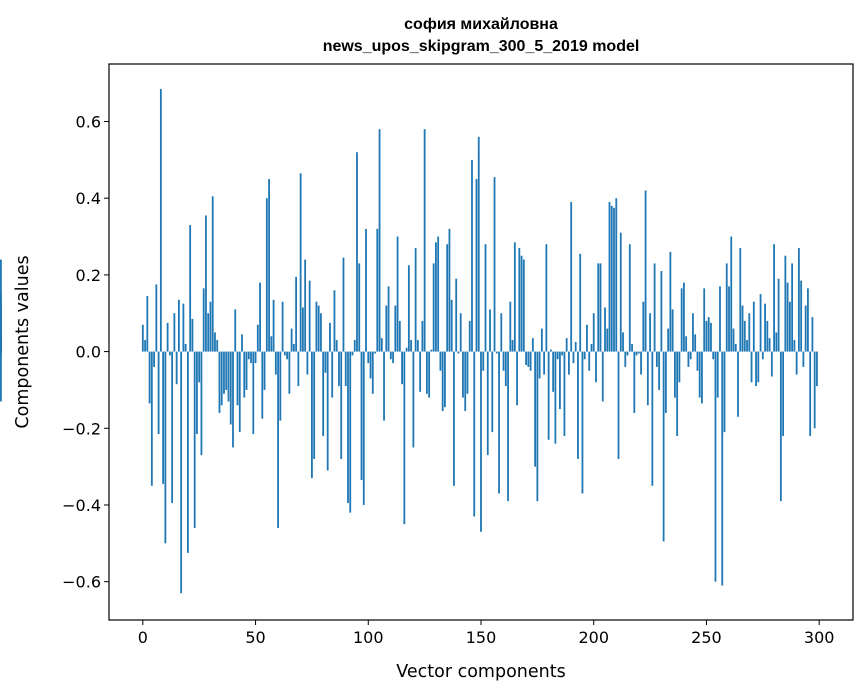 The height and width of the screenshot is (696, 867). I want to click on x-tick-label: 50, so click(255, 637).